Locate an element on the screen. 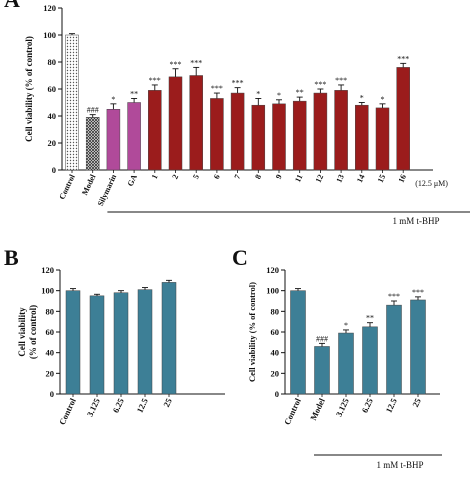  x-tick-label-16: 16 is located at coordinates (402, 178).